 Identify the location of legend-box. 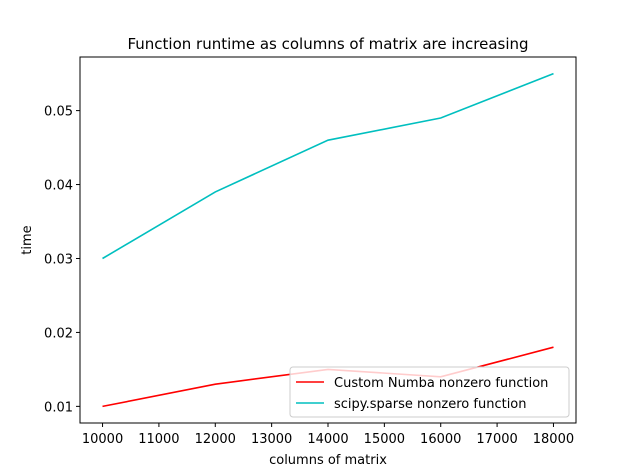
(429, 392).